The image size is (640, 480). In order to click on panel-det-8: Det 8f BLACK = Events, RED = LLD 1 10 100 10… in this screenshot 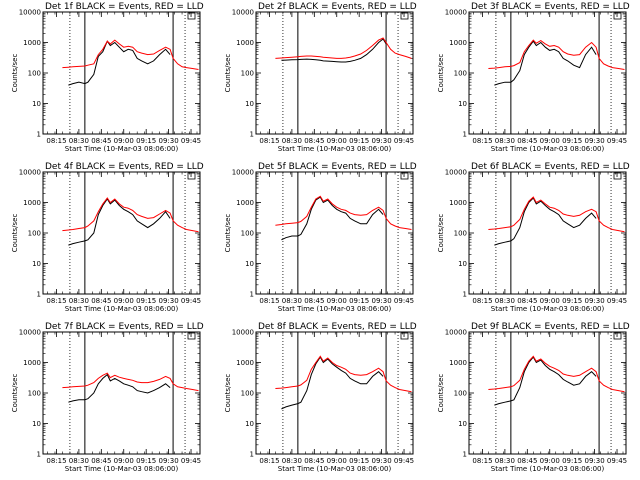, I will do `click(320, 397)`.